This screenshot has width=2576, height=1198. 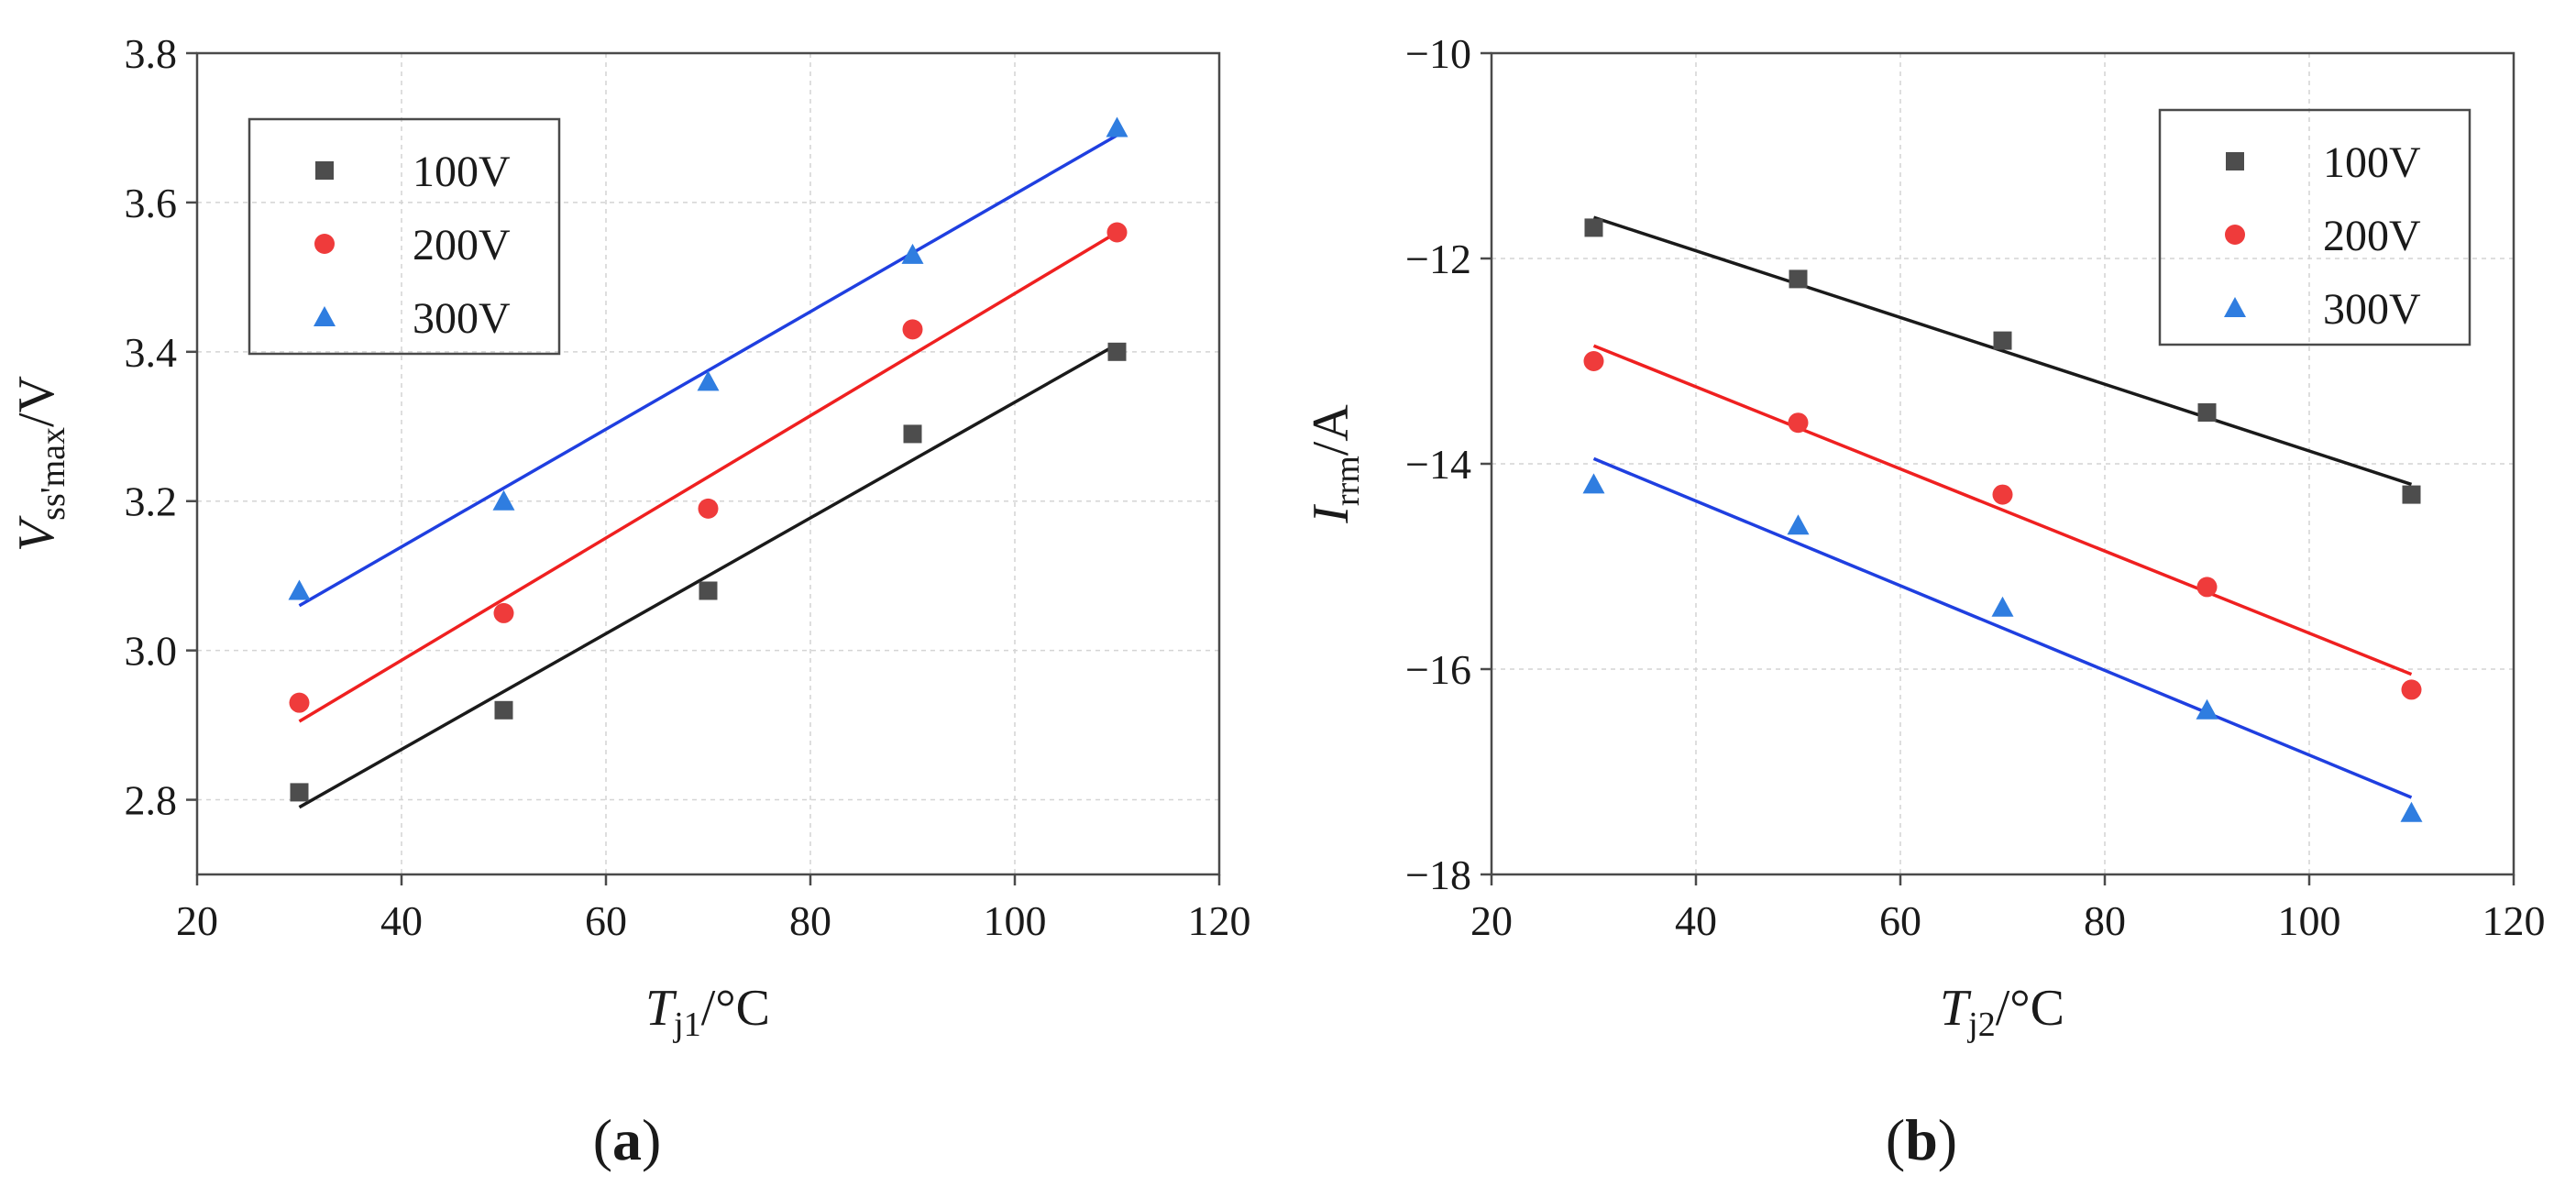 I want to click on panel-b-y-tick-label: −14, so click(x=1438, y=464).